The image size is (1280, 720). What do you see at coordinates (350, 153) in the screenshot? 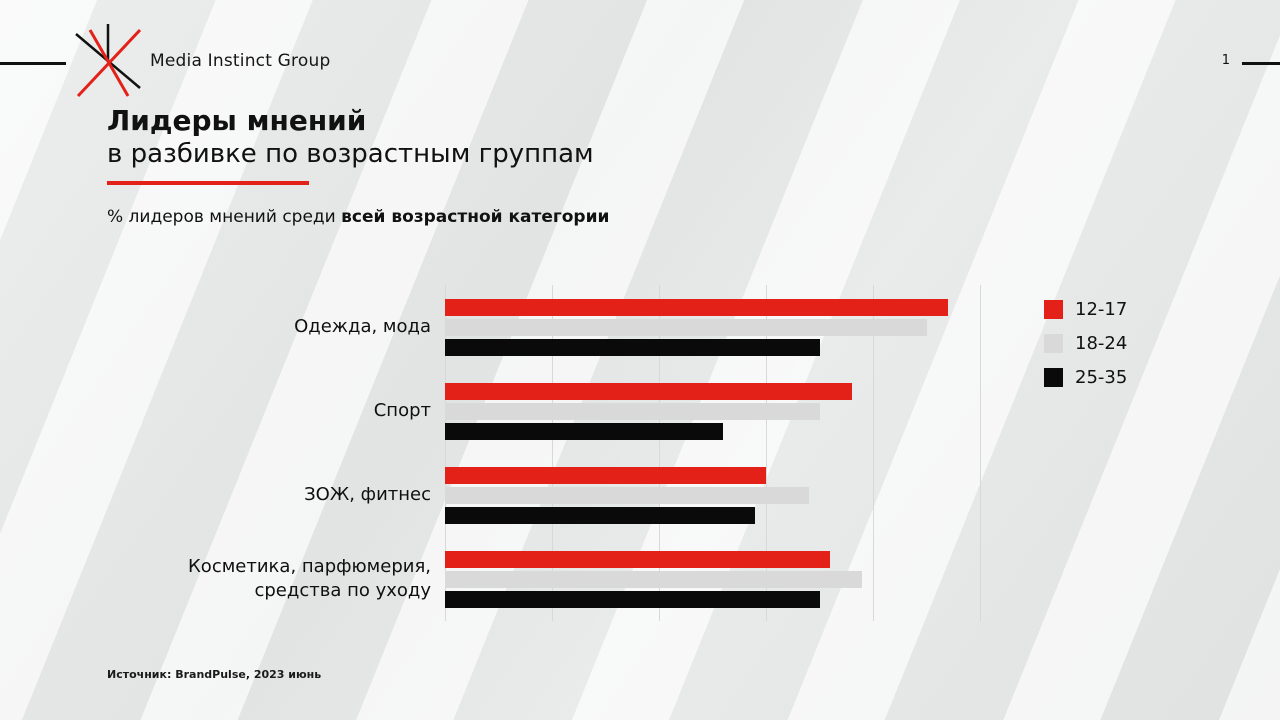
I see `page-subtitle-line: в разбивке по возрастным группам` at bounding box center [350, 153].